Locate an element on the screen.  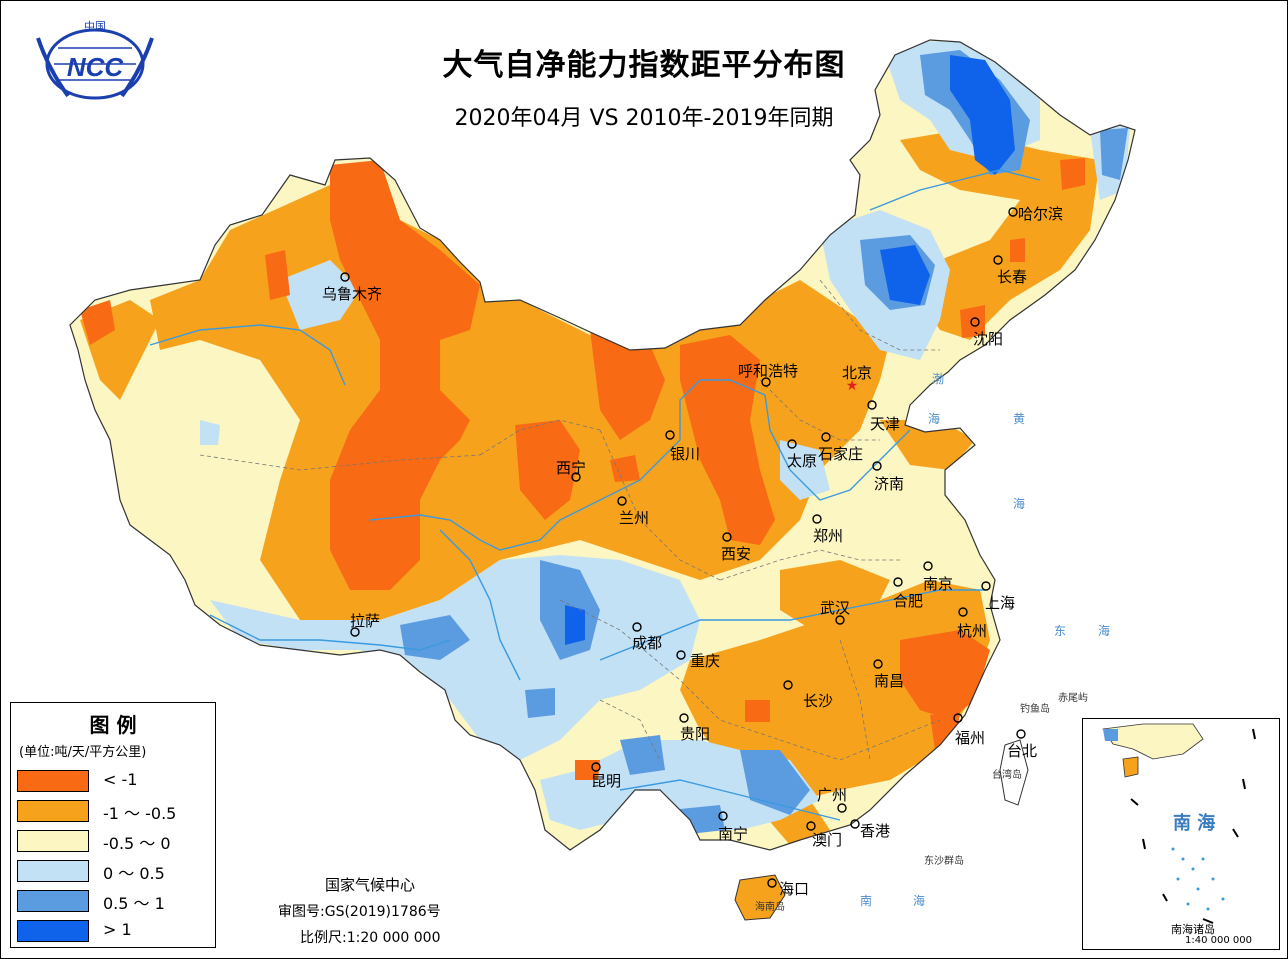
city-label: 北京 is located at coordinates (857, 373).